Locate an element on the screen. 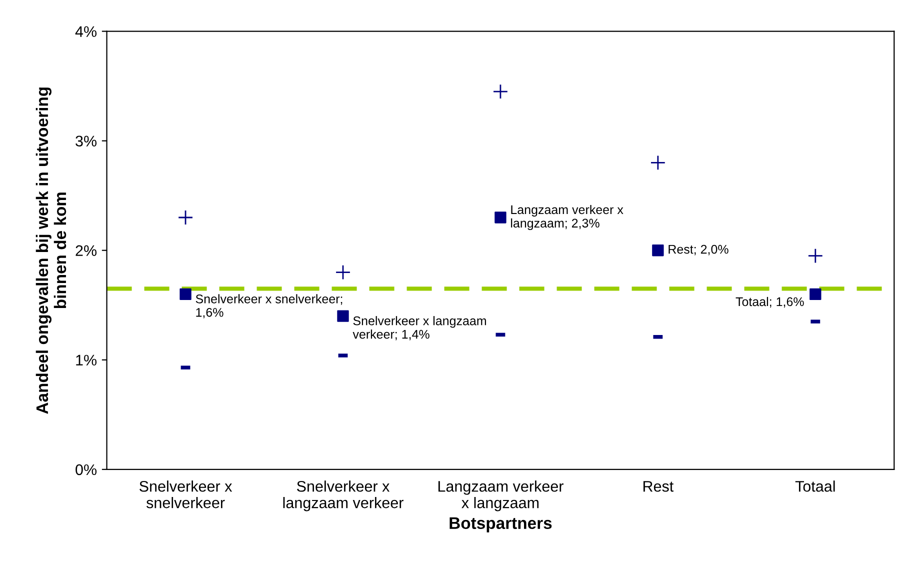 The width and height of the screenshot is (905, 569). x-axis-title: Botspartners is located at coordinates (501, 524).